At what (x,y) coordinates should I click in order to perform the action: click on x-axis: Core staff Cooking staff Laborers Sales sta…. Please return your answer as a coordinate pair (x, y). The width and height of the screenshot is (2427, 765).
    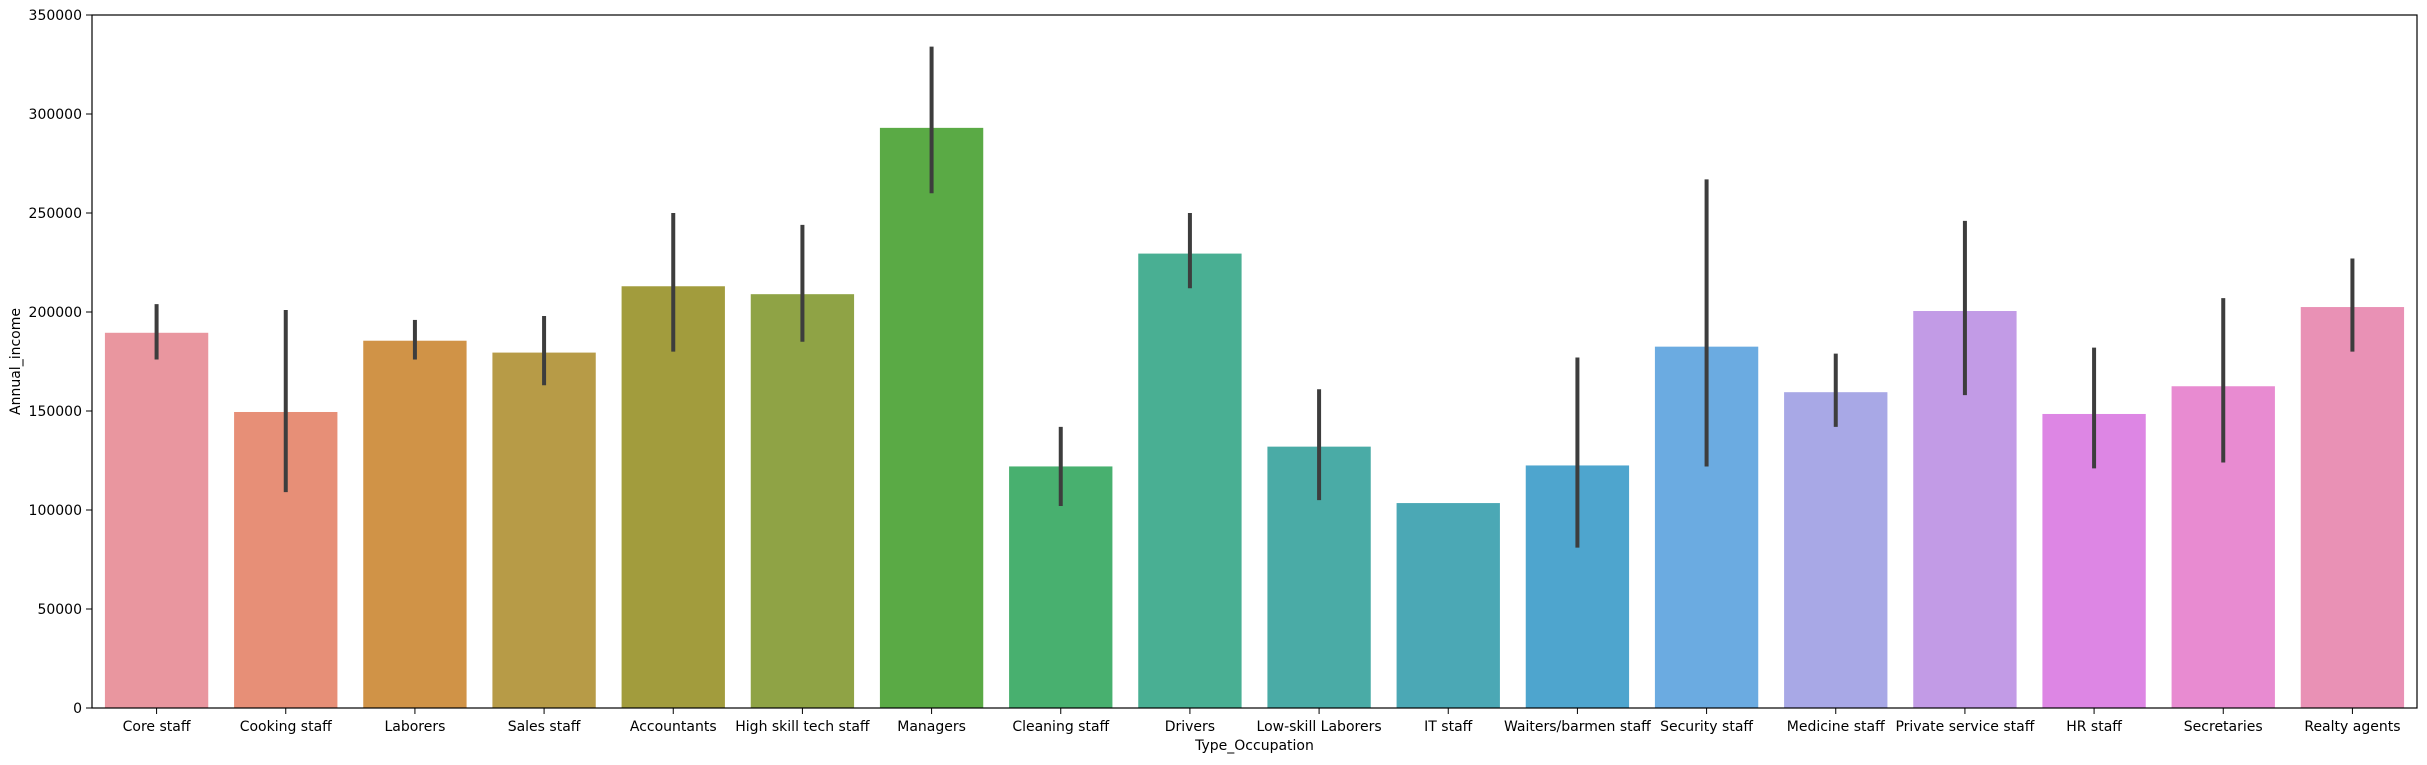
    Looking at the image, I should click on (1261, 721).